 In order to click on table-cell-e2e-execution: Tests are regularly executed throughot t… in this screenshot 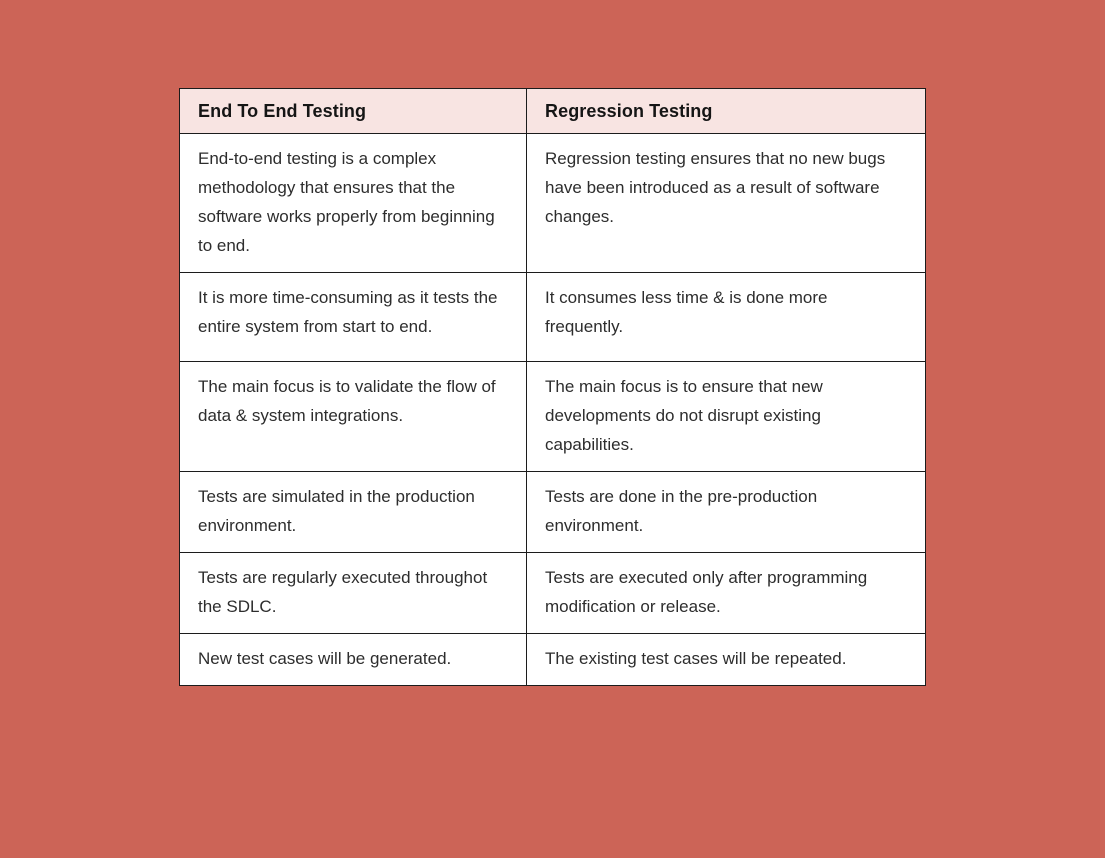, I will do `click(353, 593)`.